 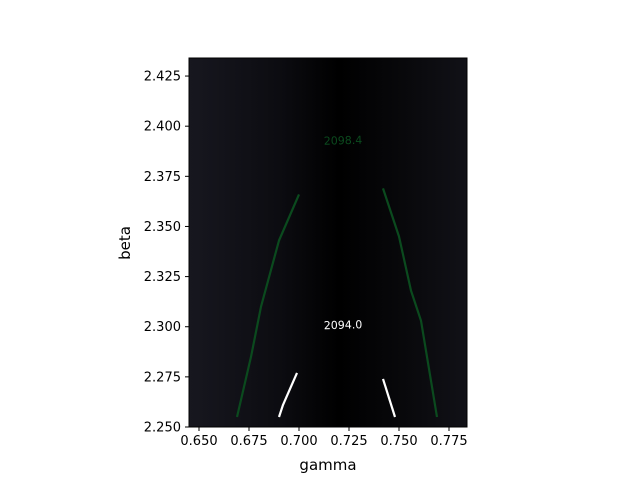 I want to click on y-tick-label: 2.300, so click(x=162, y=327).